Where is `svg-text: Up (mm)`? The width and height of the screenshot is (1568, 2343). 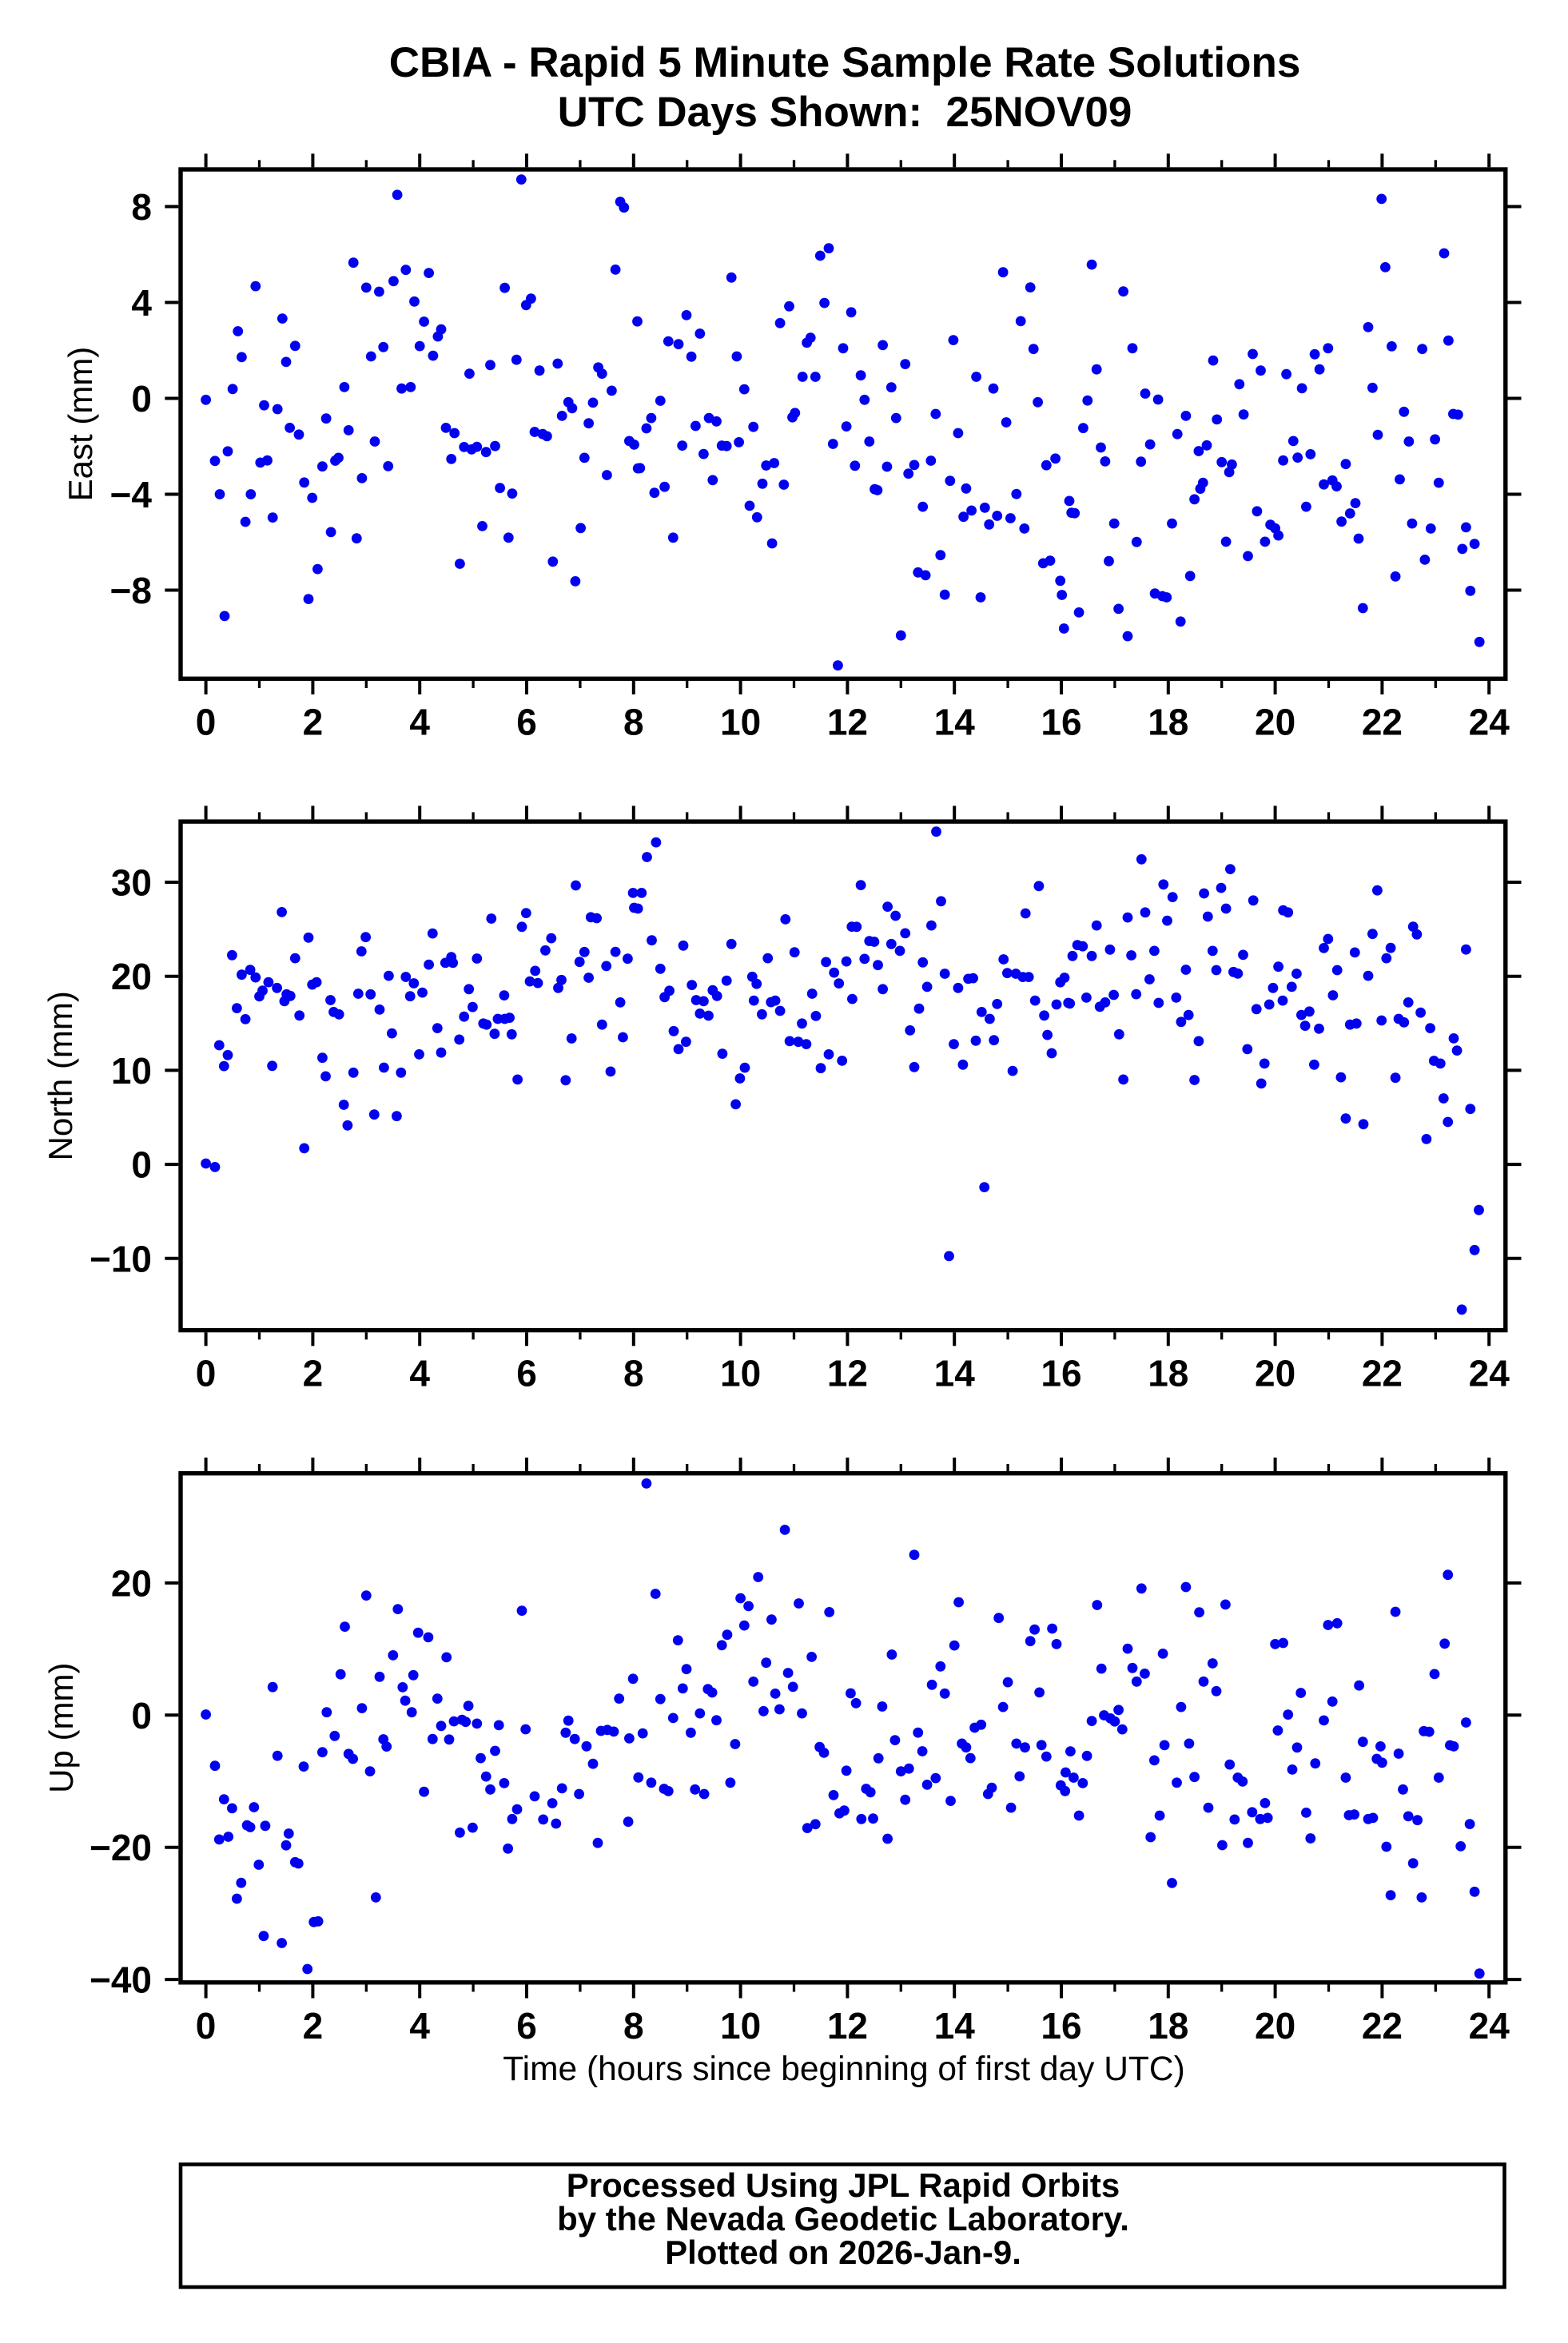 svg-text: Up (mm) is located at coordinates (61, 1728).